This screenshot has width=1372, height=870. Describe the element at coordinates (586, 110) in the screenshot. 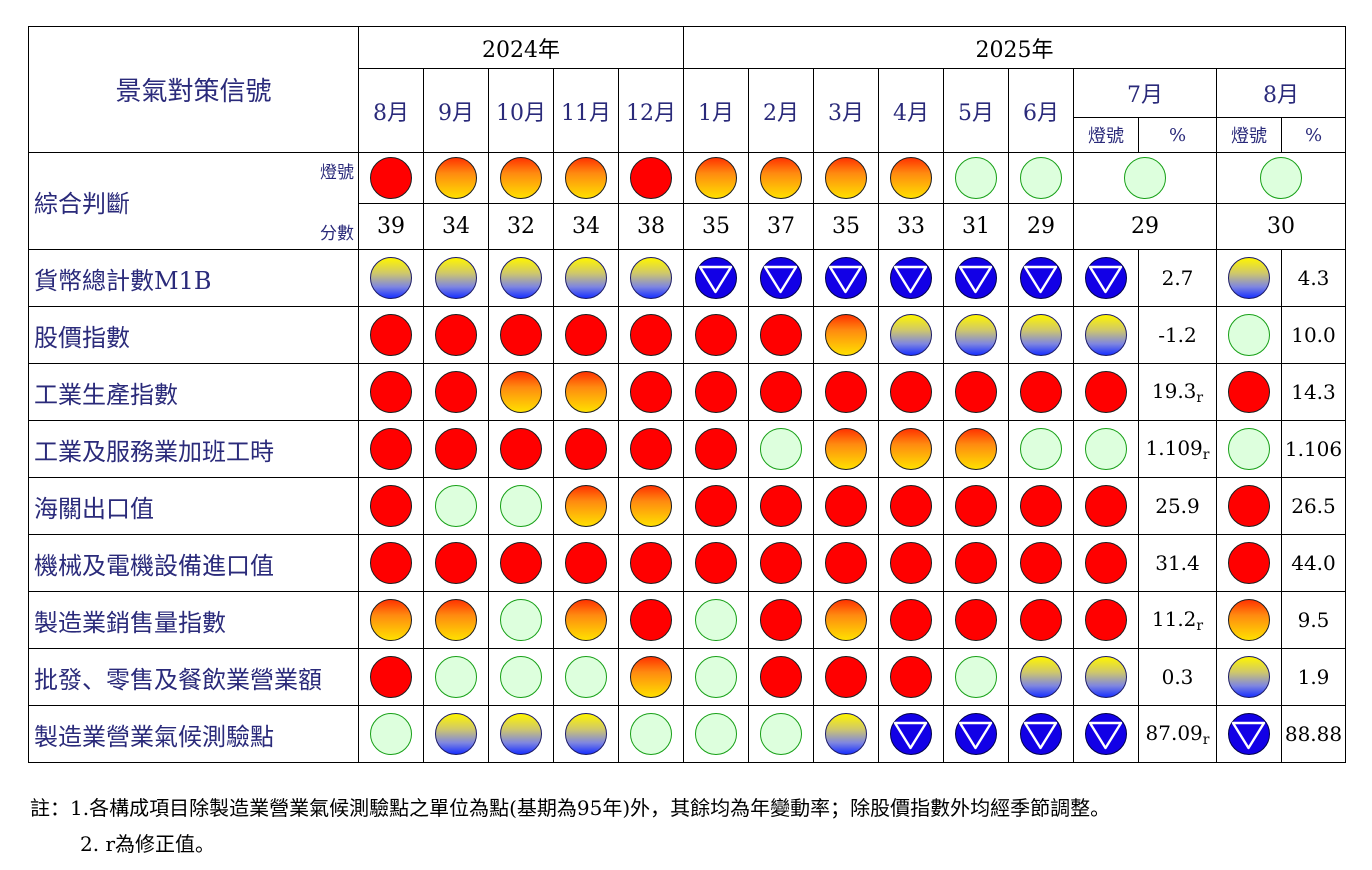

I see `month-header: 11月` at that location.